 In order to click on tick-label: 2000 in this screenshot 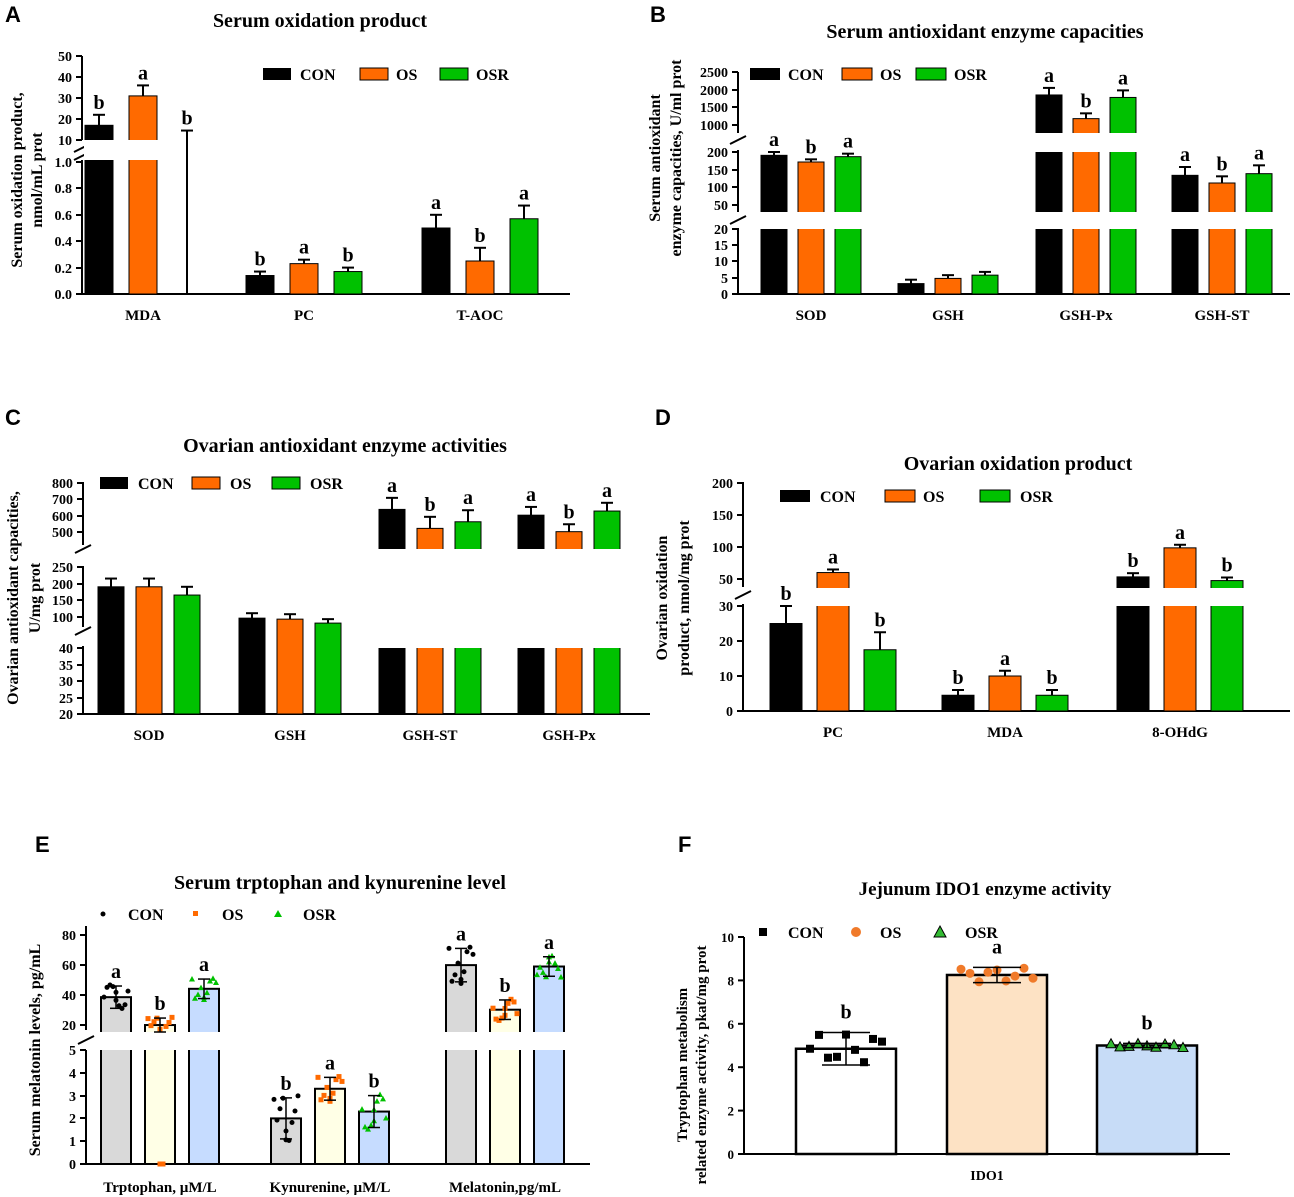, I will do `click(714, 91)`.